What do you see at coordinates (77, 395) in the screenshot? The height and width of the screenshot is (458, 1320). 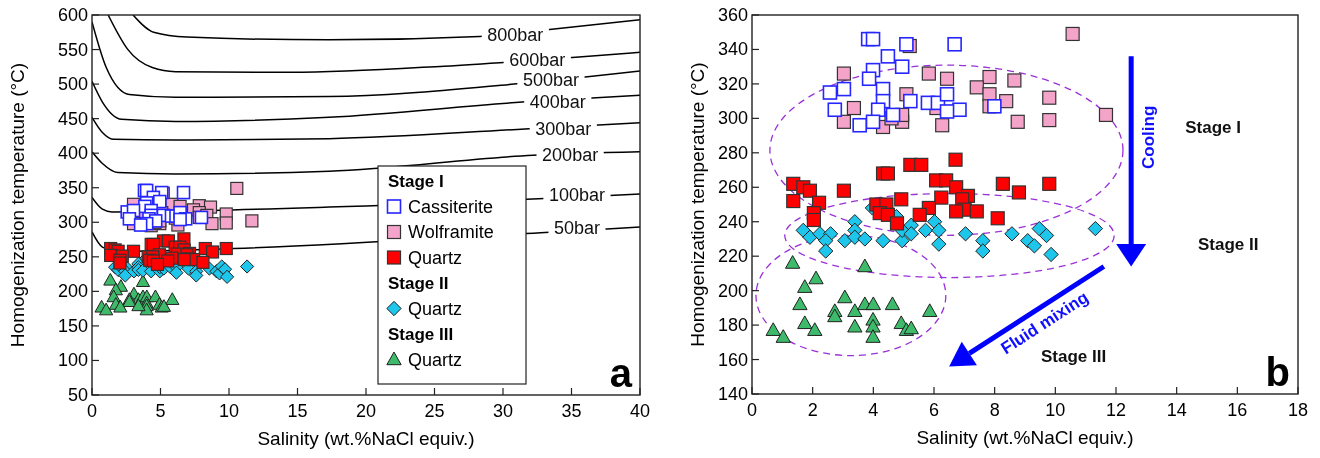 I see `y-tick-label: 50` at bounding box center [77, 395].